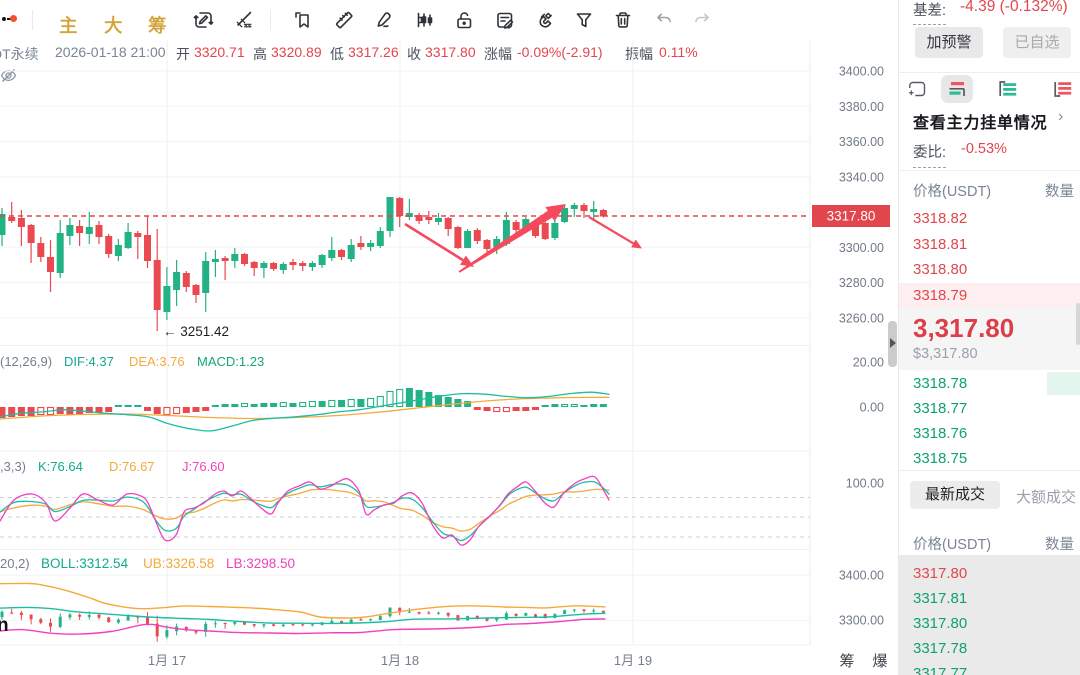 The width and height of the screenshot is (1080, 675). Describe the element at coordinates (203, 466) in the screenshot. I see `svg-text: J:76.60` at that location.